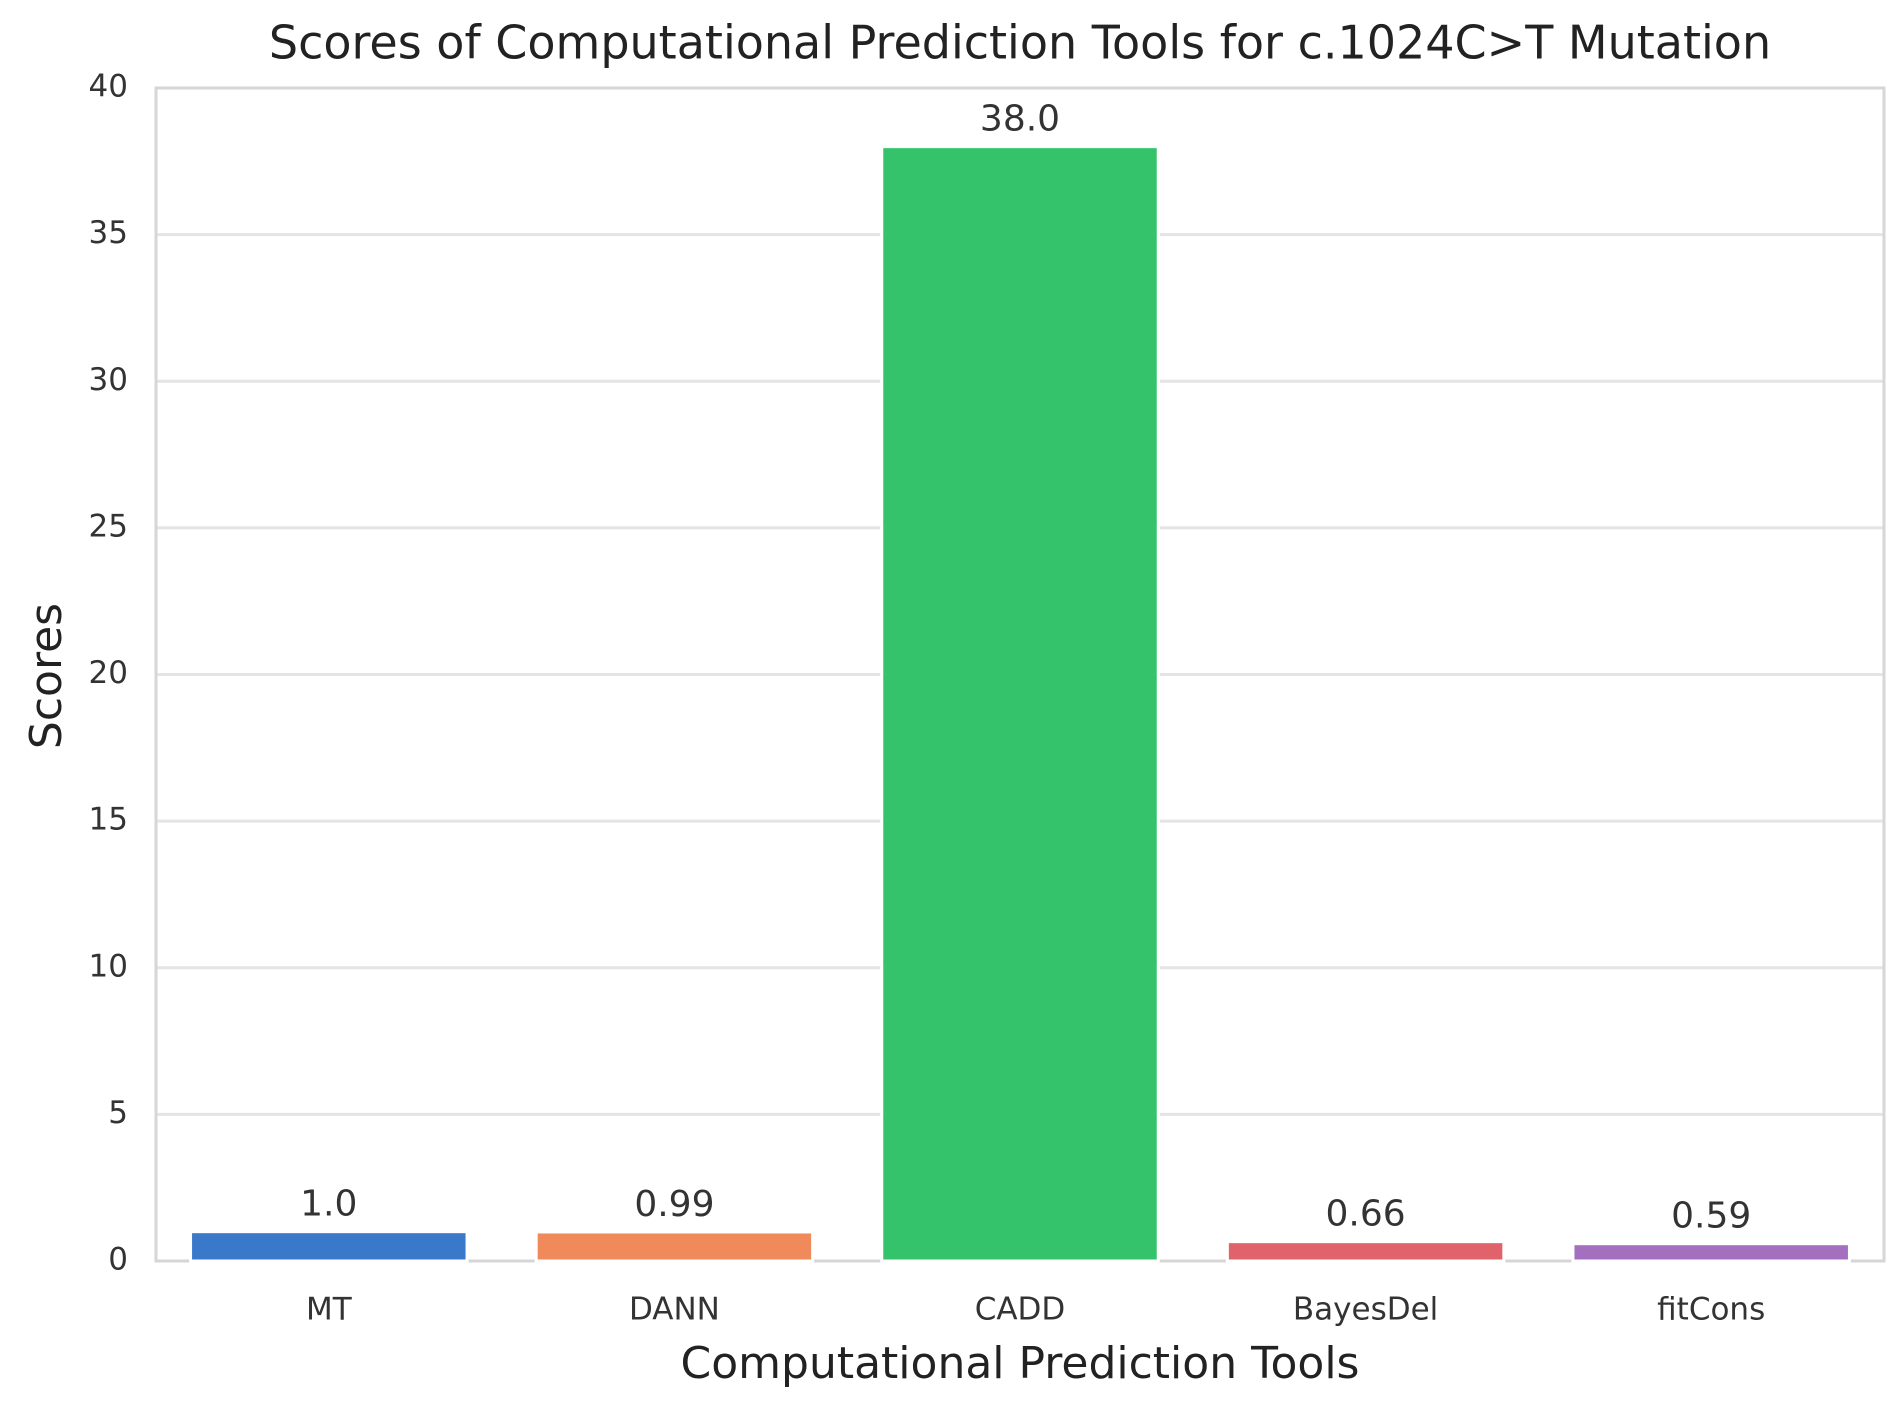  I want to click on value-label: 0.66, so click(1366, 1214).